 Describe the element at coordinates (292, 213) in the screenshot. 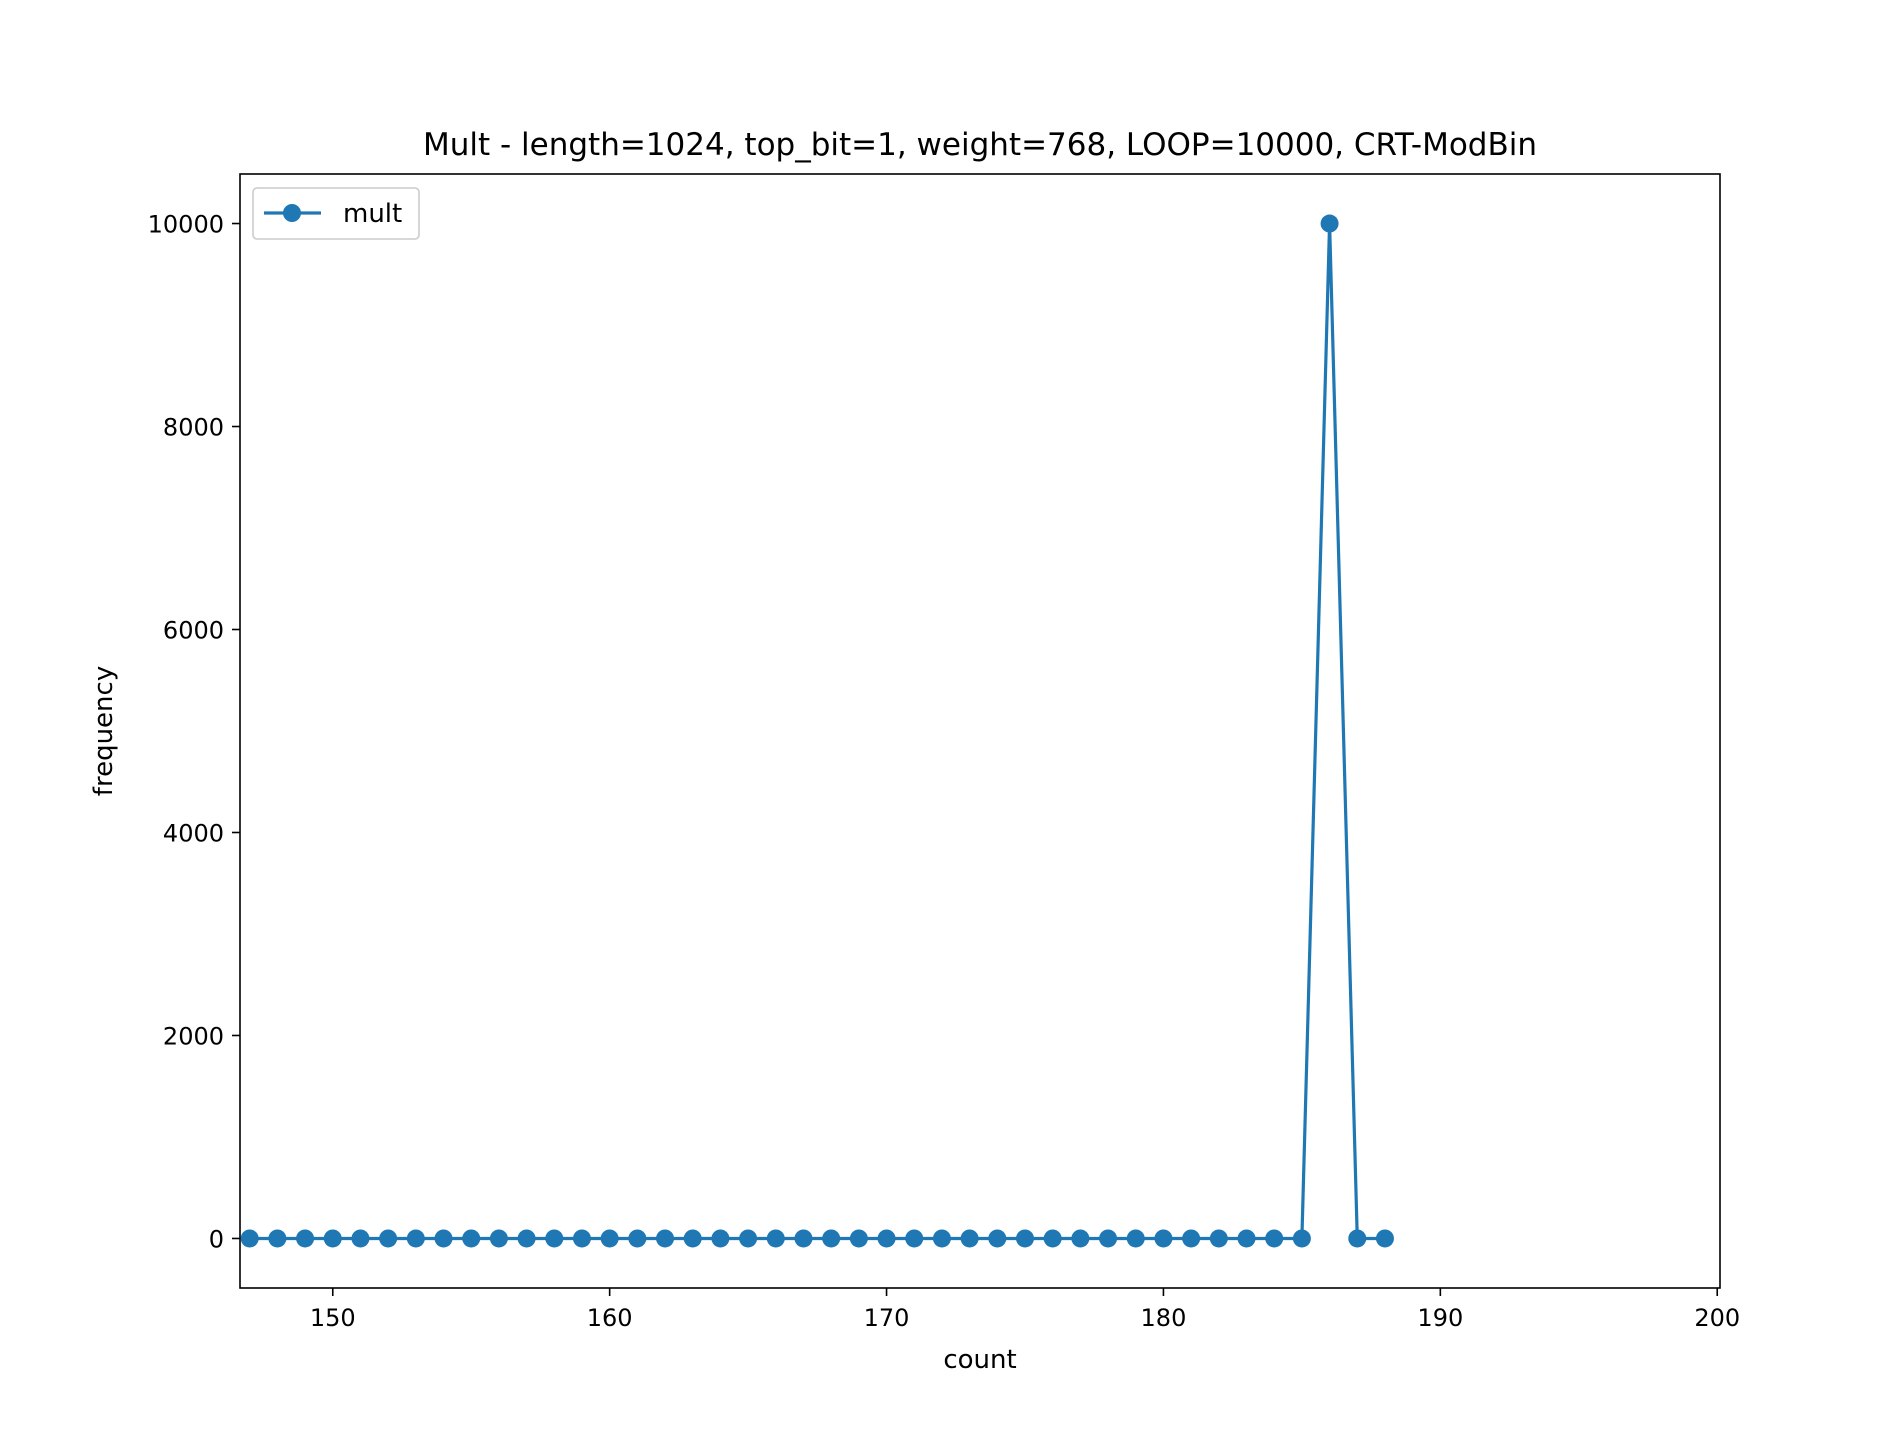

I see `legend-marker` at that location.